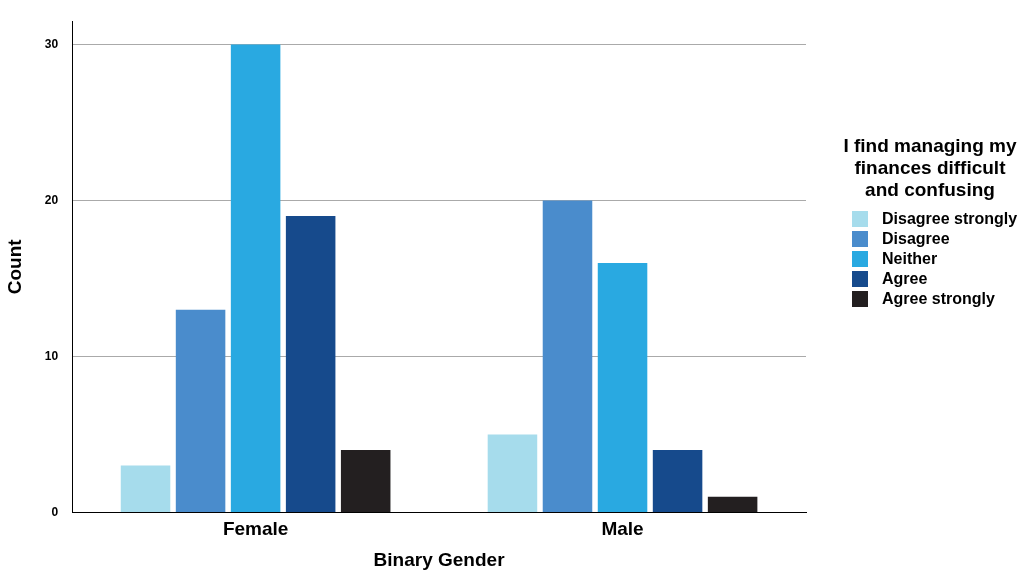 This screenshot has height=574, width=1033. Describe the element at coordinates (51, 199) in the screenshot. I see `y-tick-label: 20` at that location.